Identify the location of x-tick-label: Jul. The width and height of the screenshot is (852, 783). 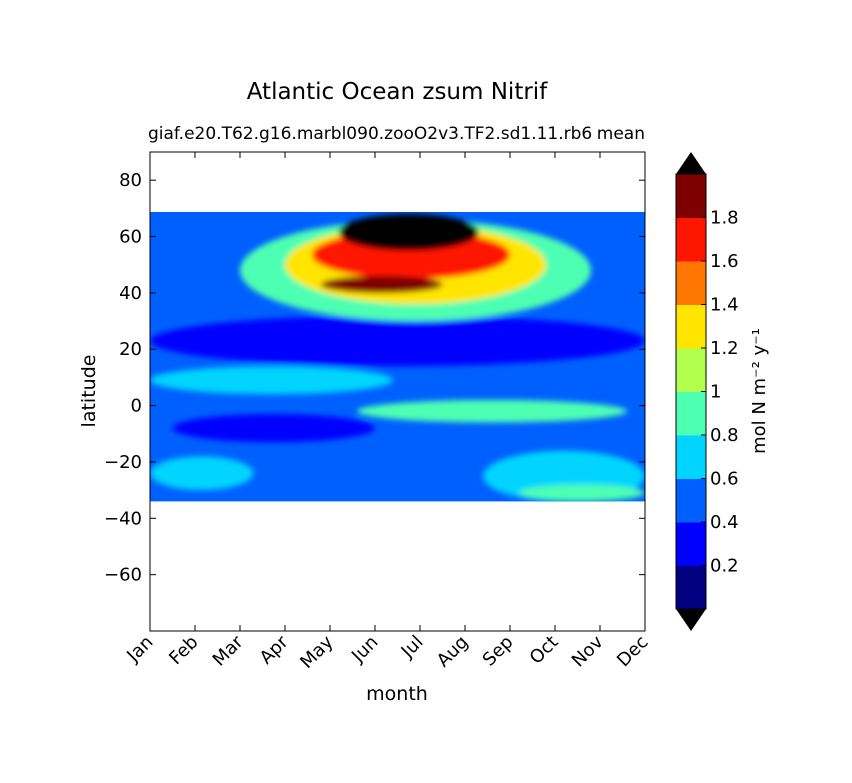
(412, 647).